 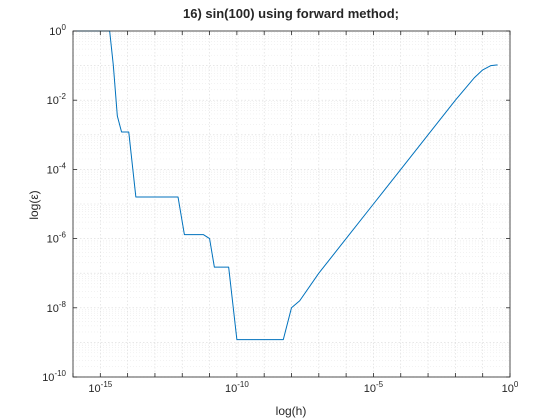 I want to click on y-tick-exponent: -6, so click(x=63, y=235).